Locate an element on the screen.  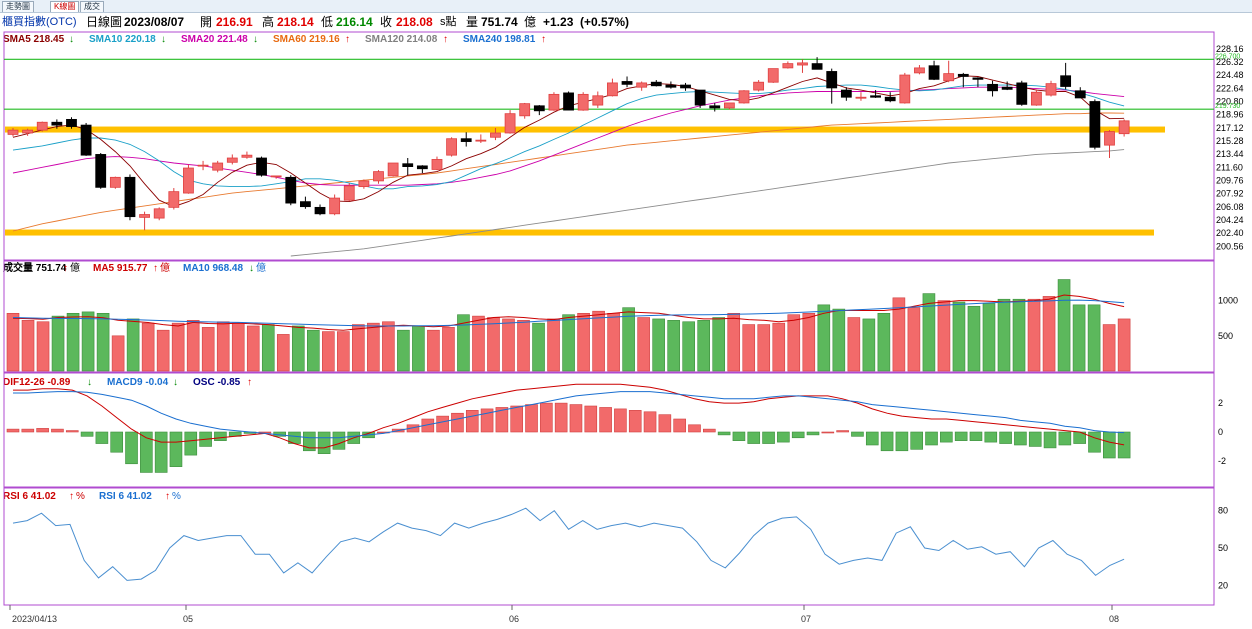
price-legend-item-5: SMA240 198.81 is located at coordinates (499, 39).